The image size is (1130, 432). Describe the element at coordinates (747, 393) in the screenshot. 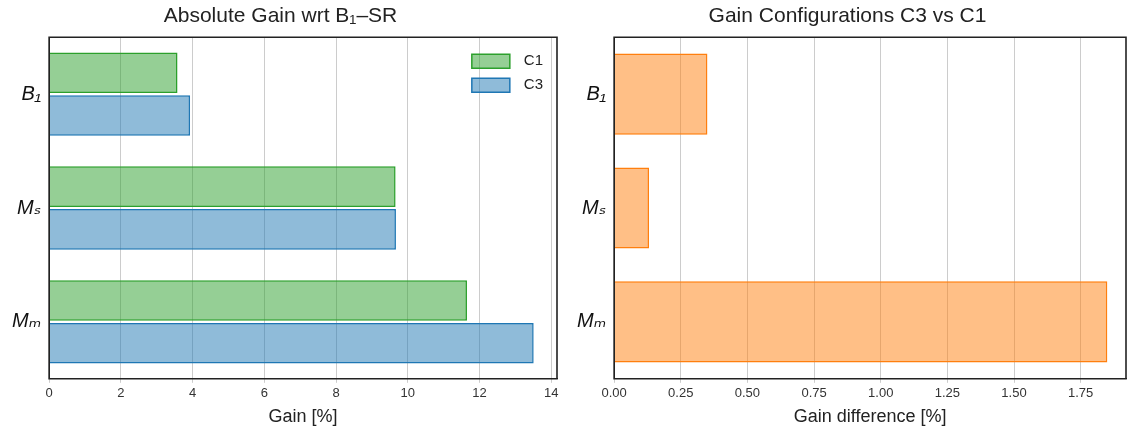

I see `x-tick-label: 0.50` at that location.